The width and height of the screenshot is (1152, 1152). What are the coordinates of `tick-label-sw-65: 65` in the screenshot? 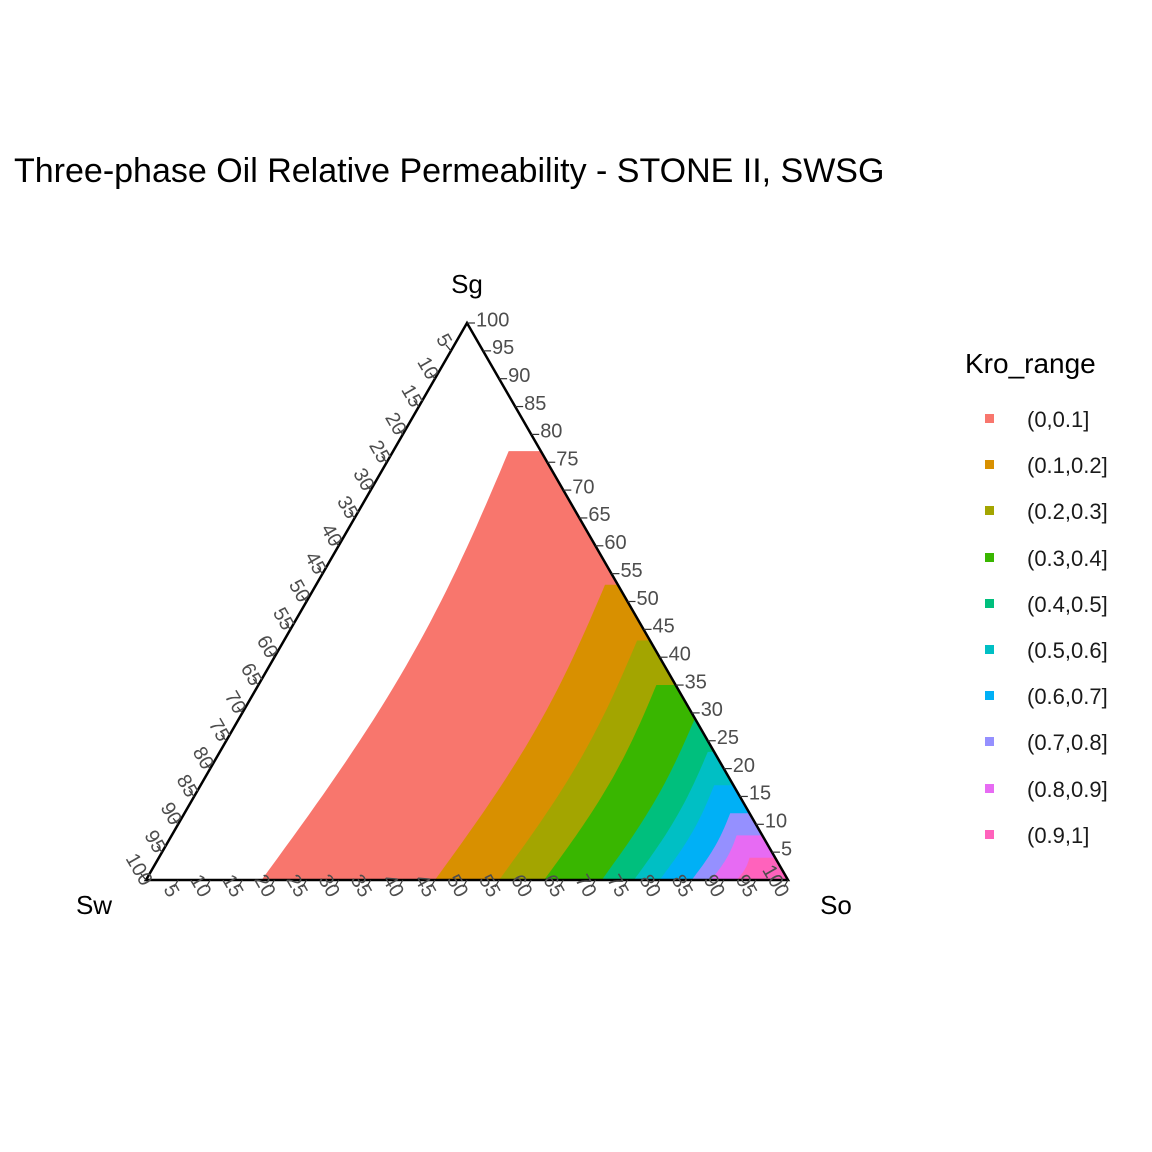 It's located at (251, 675).